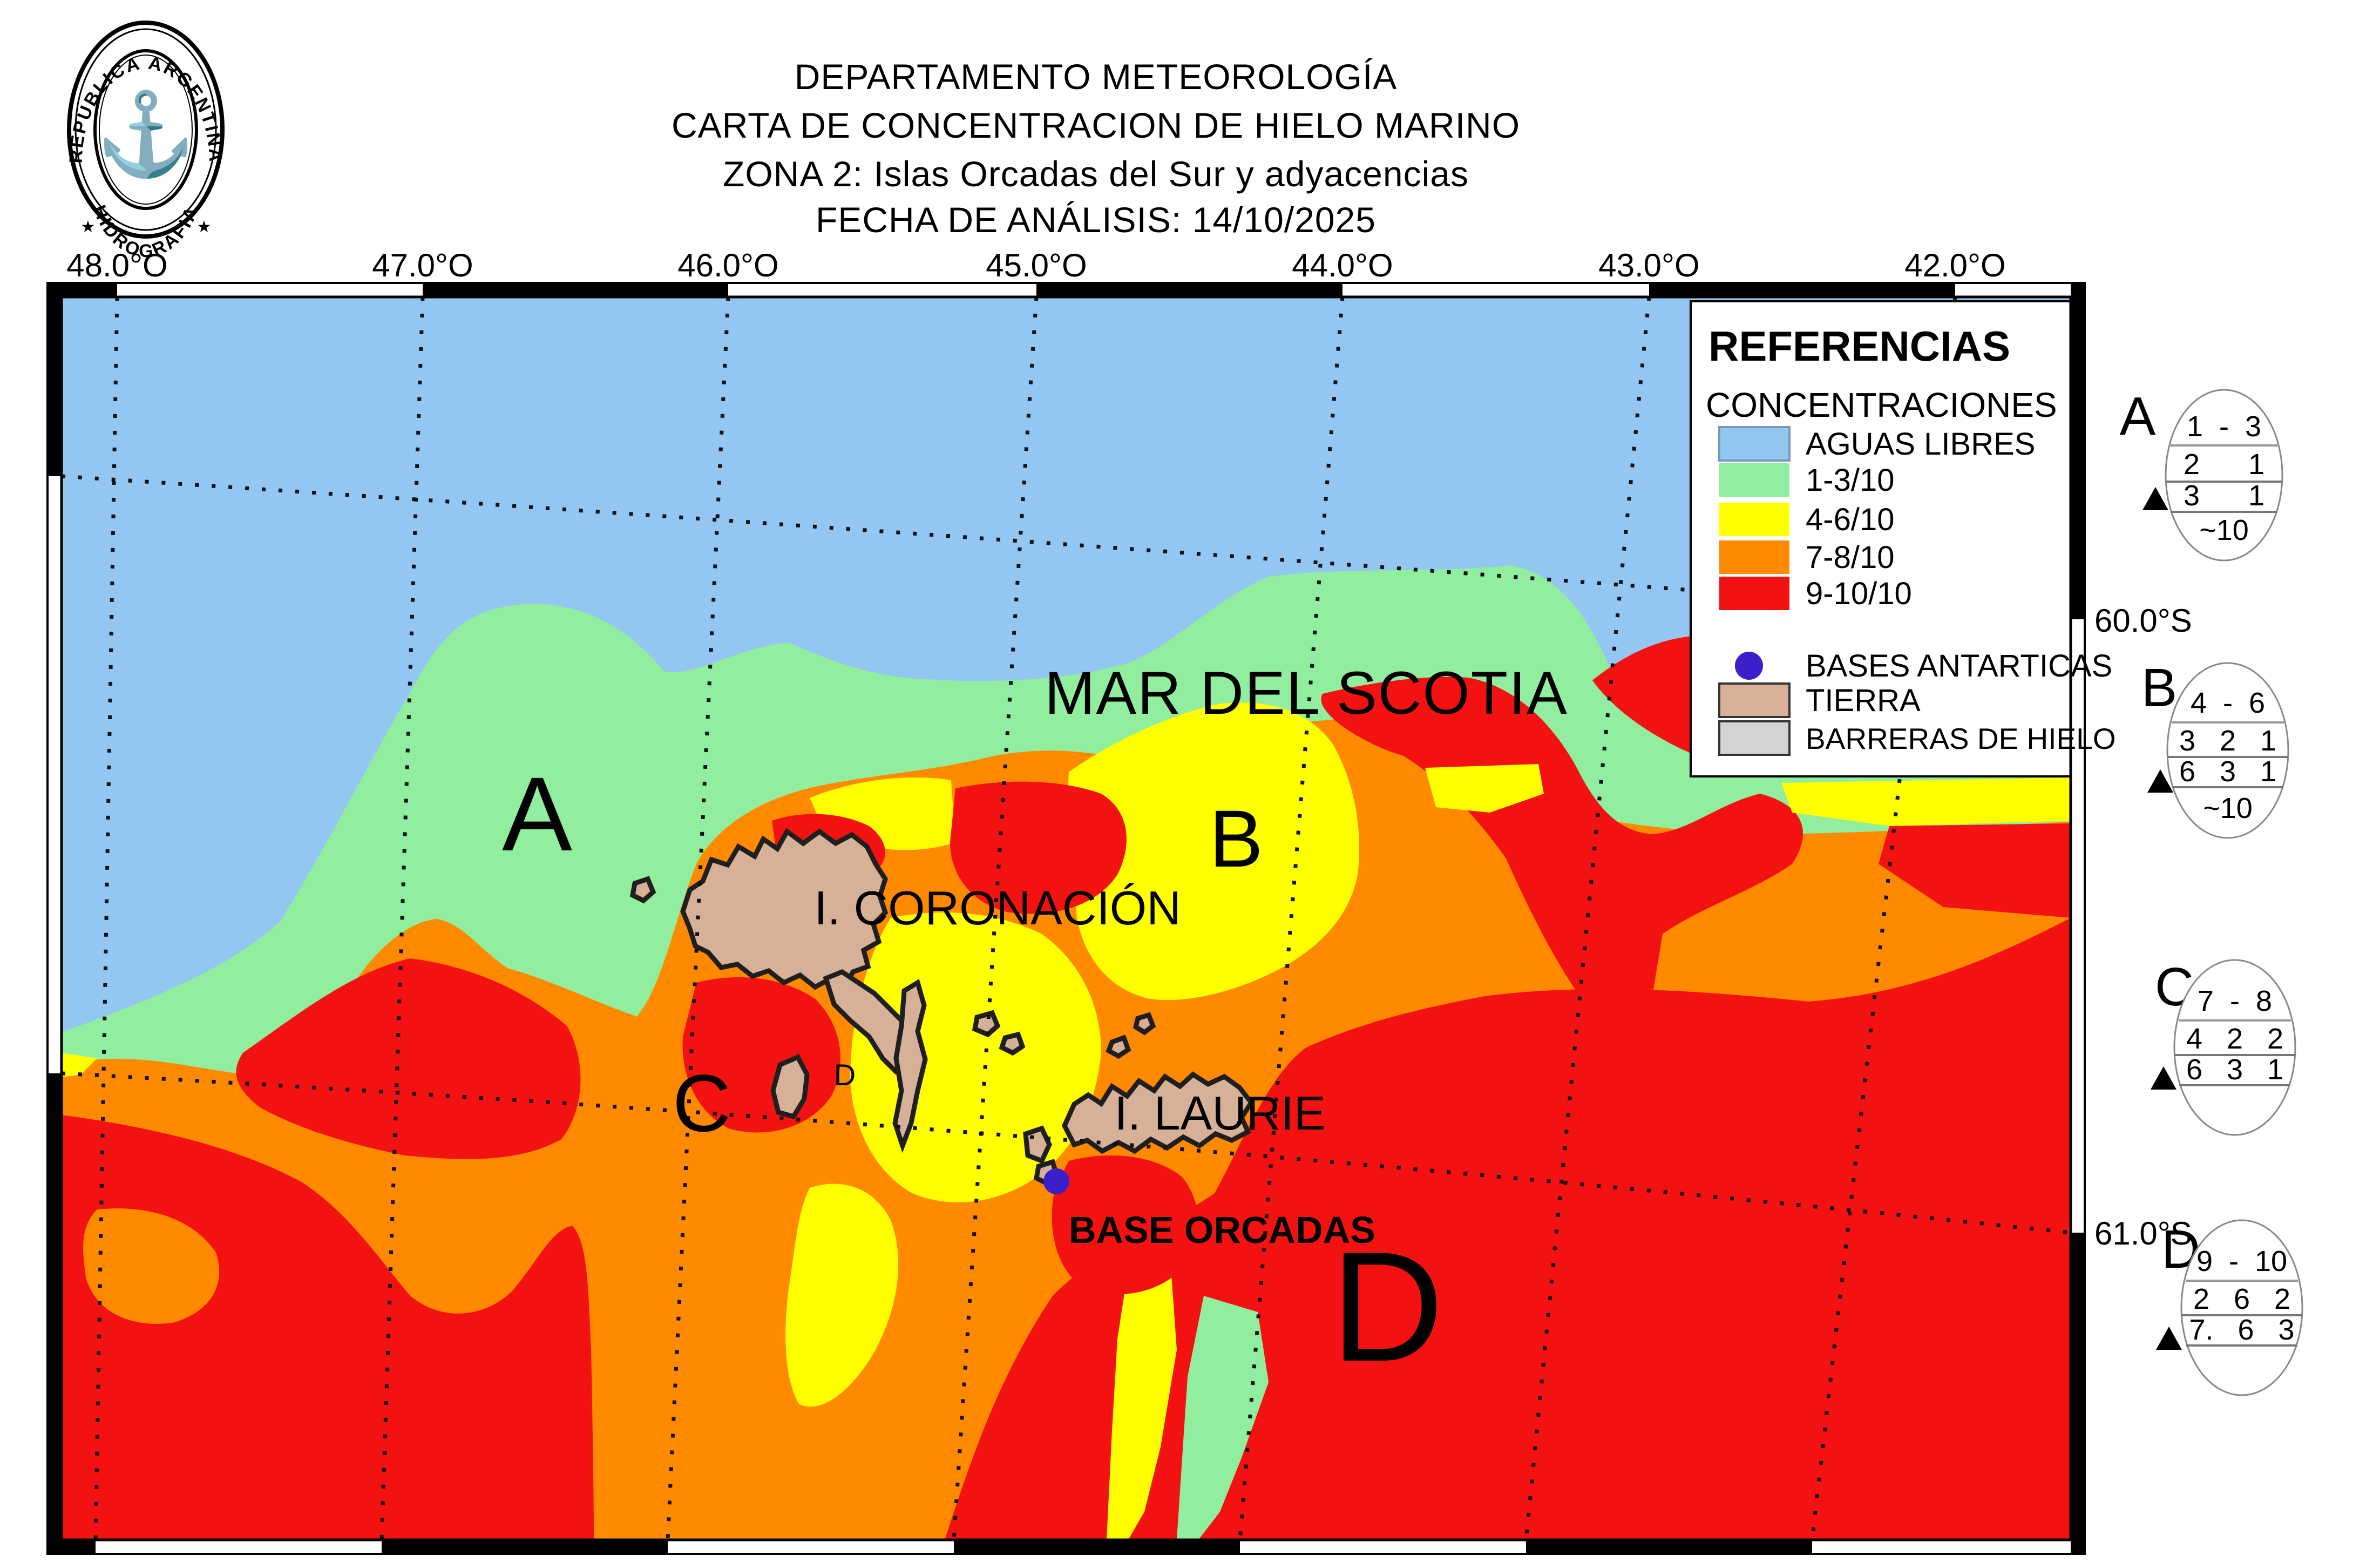 This screenshot has height=1562, width=2380. I want to click on base-orcadas-marker, so click(1056, 1181).